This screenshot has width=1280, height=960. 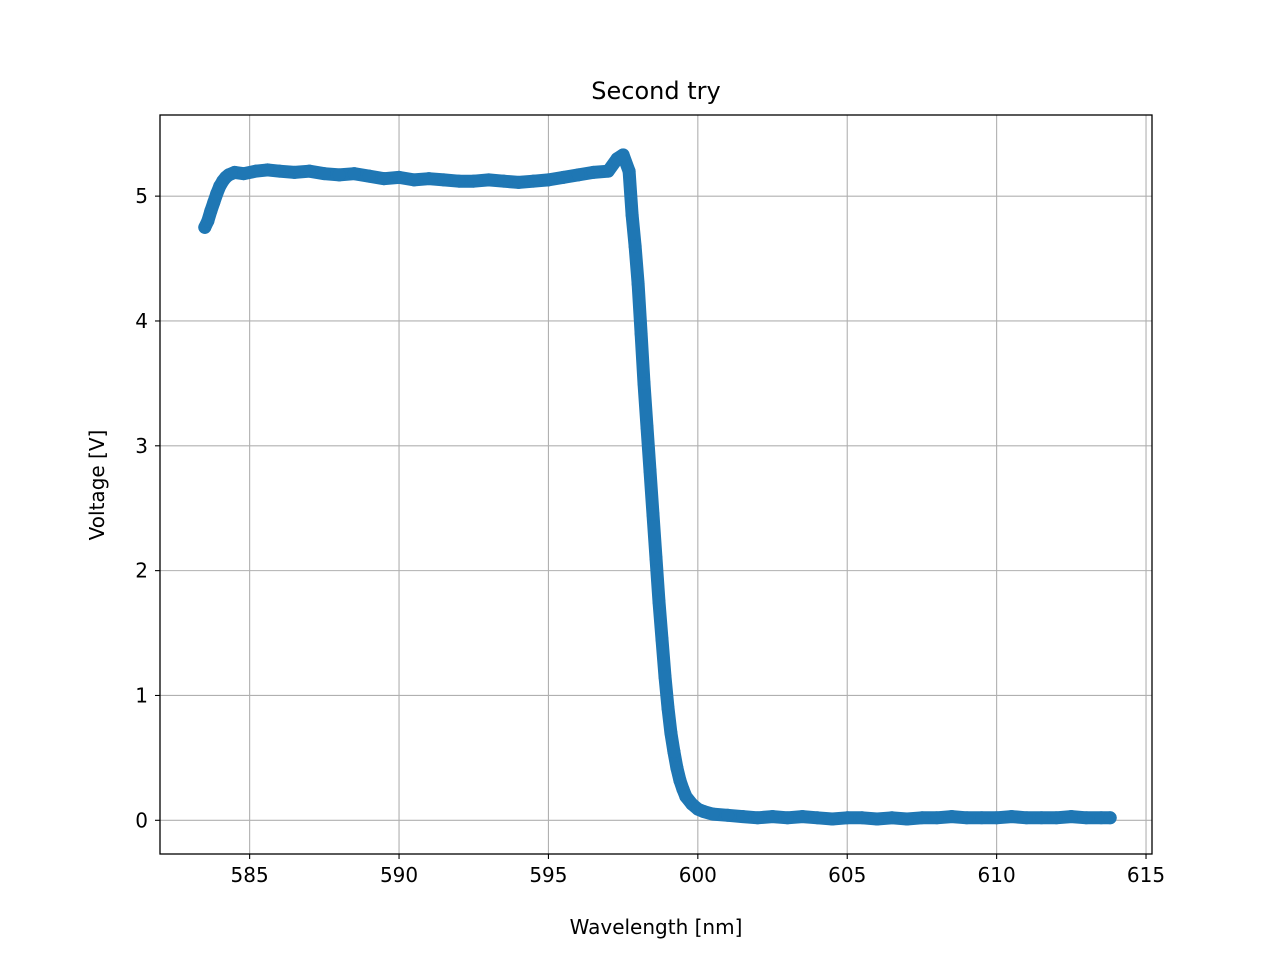 What do you see at coordinates (141, 446) in the screenshot?
I see `y-tick-label: 3` at bounding box center [141, 446].